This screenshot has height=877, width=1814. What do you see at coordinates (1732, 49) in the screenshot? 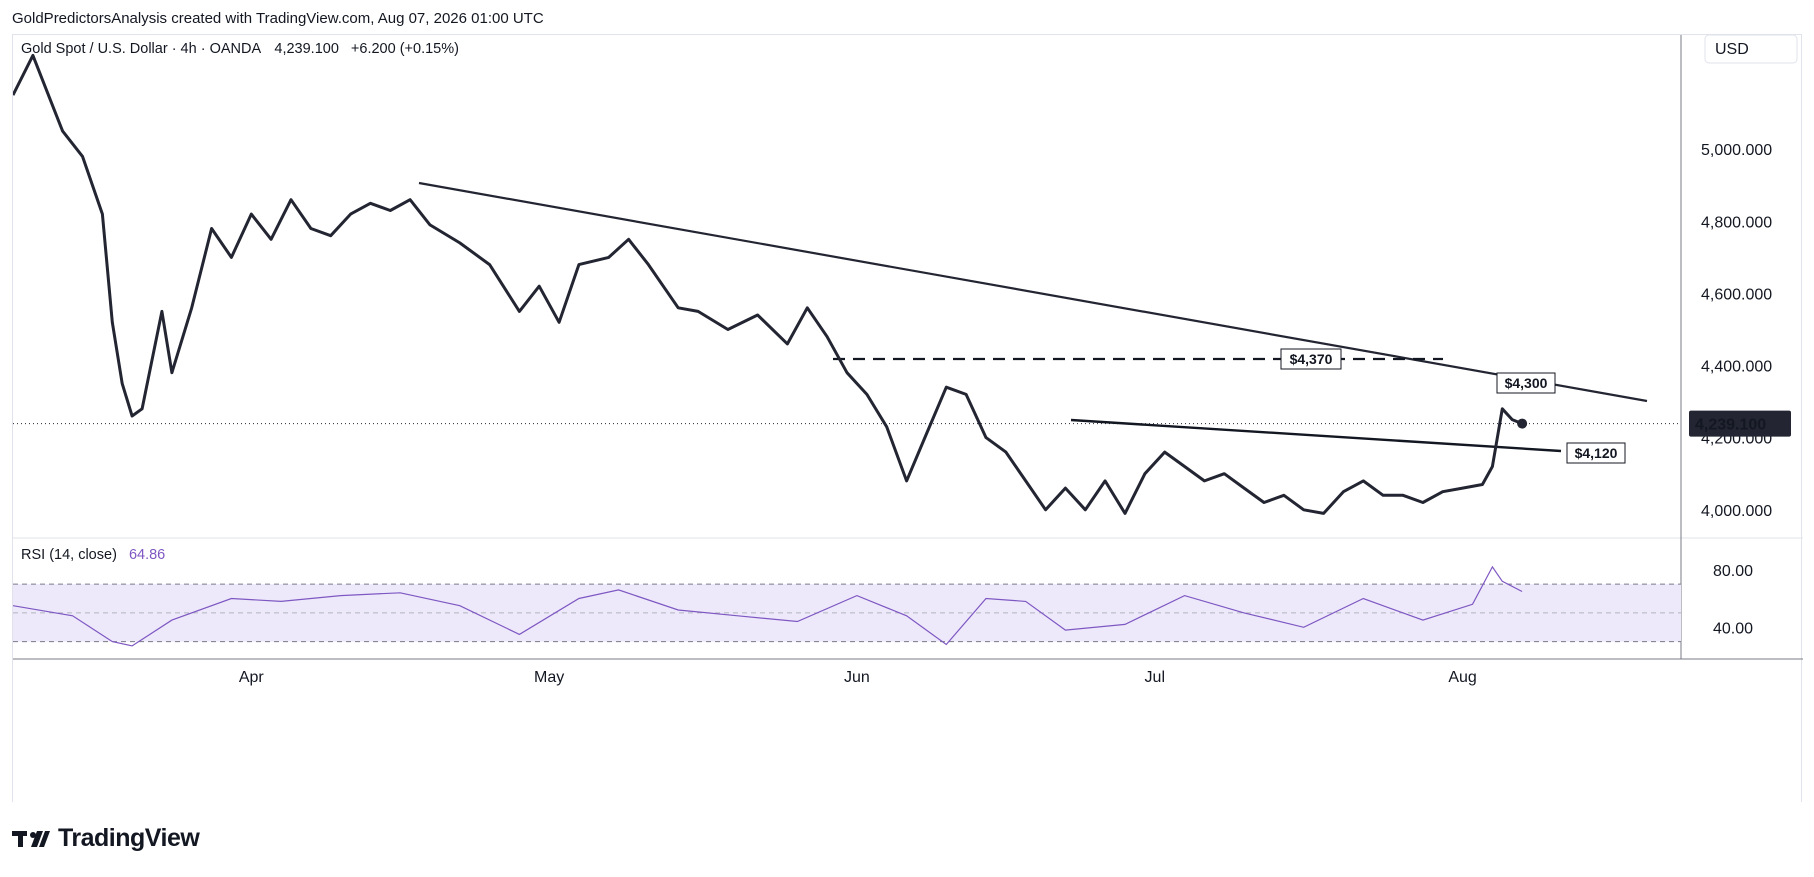
I see `currency-label: USD` at bounding box center [1732, 49].